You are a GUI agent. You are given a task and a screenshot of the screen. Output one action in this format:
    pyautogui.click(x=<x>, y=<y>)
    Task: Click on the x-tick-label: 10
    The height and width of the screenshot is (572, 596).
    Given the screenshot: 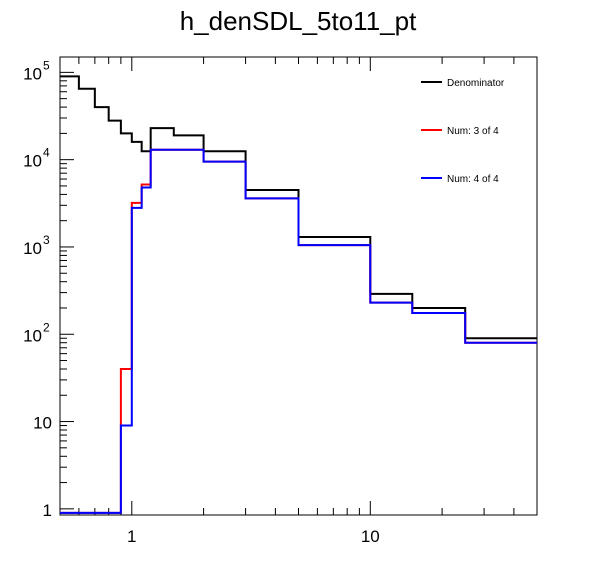 What is the action you would take?
    pyautogui.click(x=370, y=536)
    